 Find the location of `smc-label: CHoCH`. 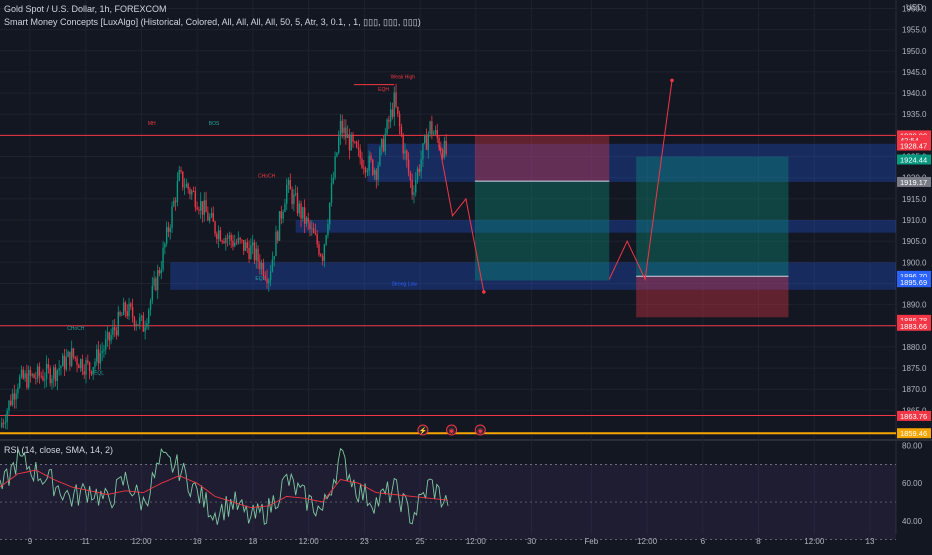

smc-label: CHoCH is located at coordinates (76, 329).